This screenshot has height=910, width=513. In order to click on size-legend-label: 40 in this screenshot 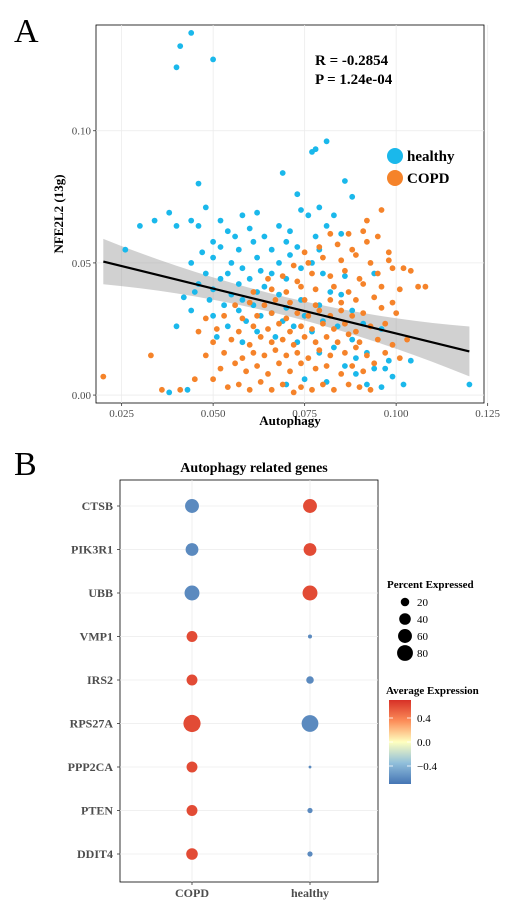, I will do `click(423, 620)`.